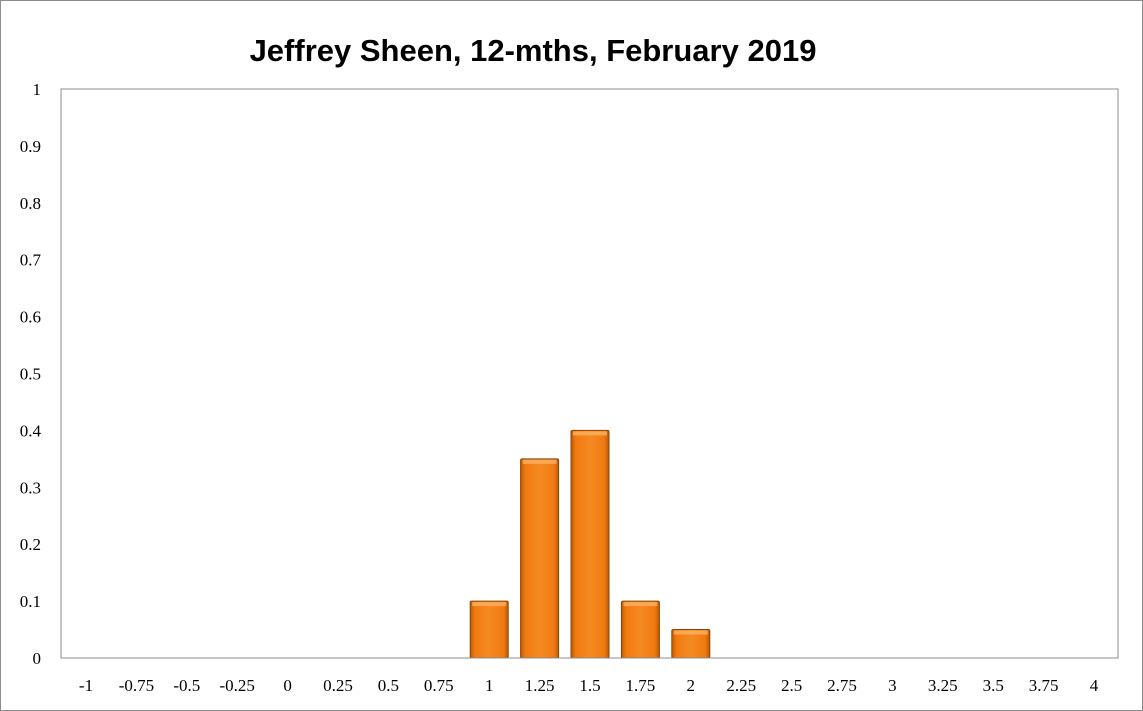  Describe the element at coordinates (338, 685) in the screenshot. I see `x-tick-label: 0.25` at that location.